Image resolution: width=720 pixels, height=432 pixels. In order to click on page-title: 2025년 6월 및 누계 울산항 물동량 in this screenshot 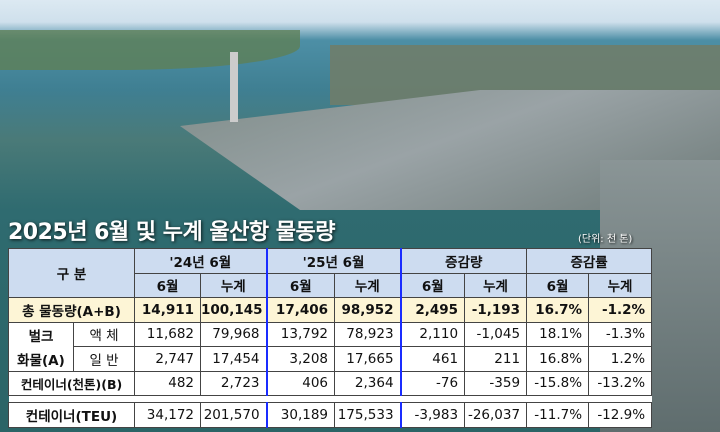, I will do `click(171, 232)`.